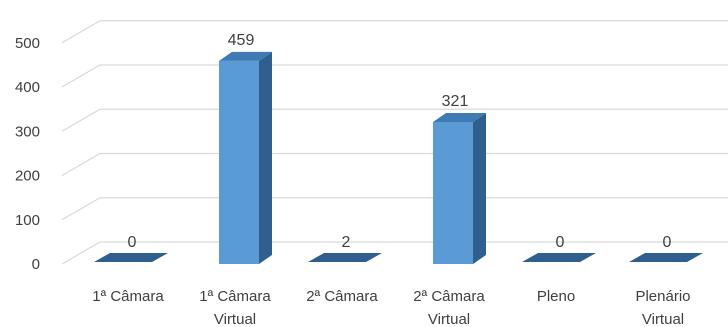 Image resolution: width=728 pixels, height=327 pixels. Describe the element at coordinates (449, 307) in the screenshot. I see `x-category-label: 2ª Câmara Virtual` at that location.